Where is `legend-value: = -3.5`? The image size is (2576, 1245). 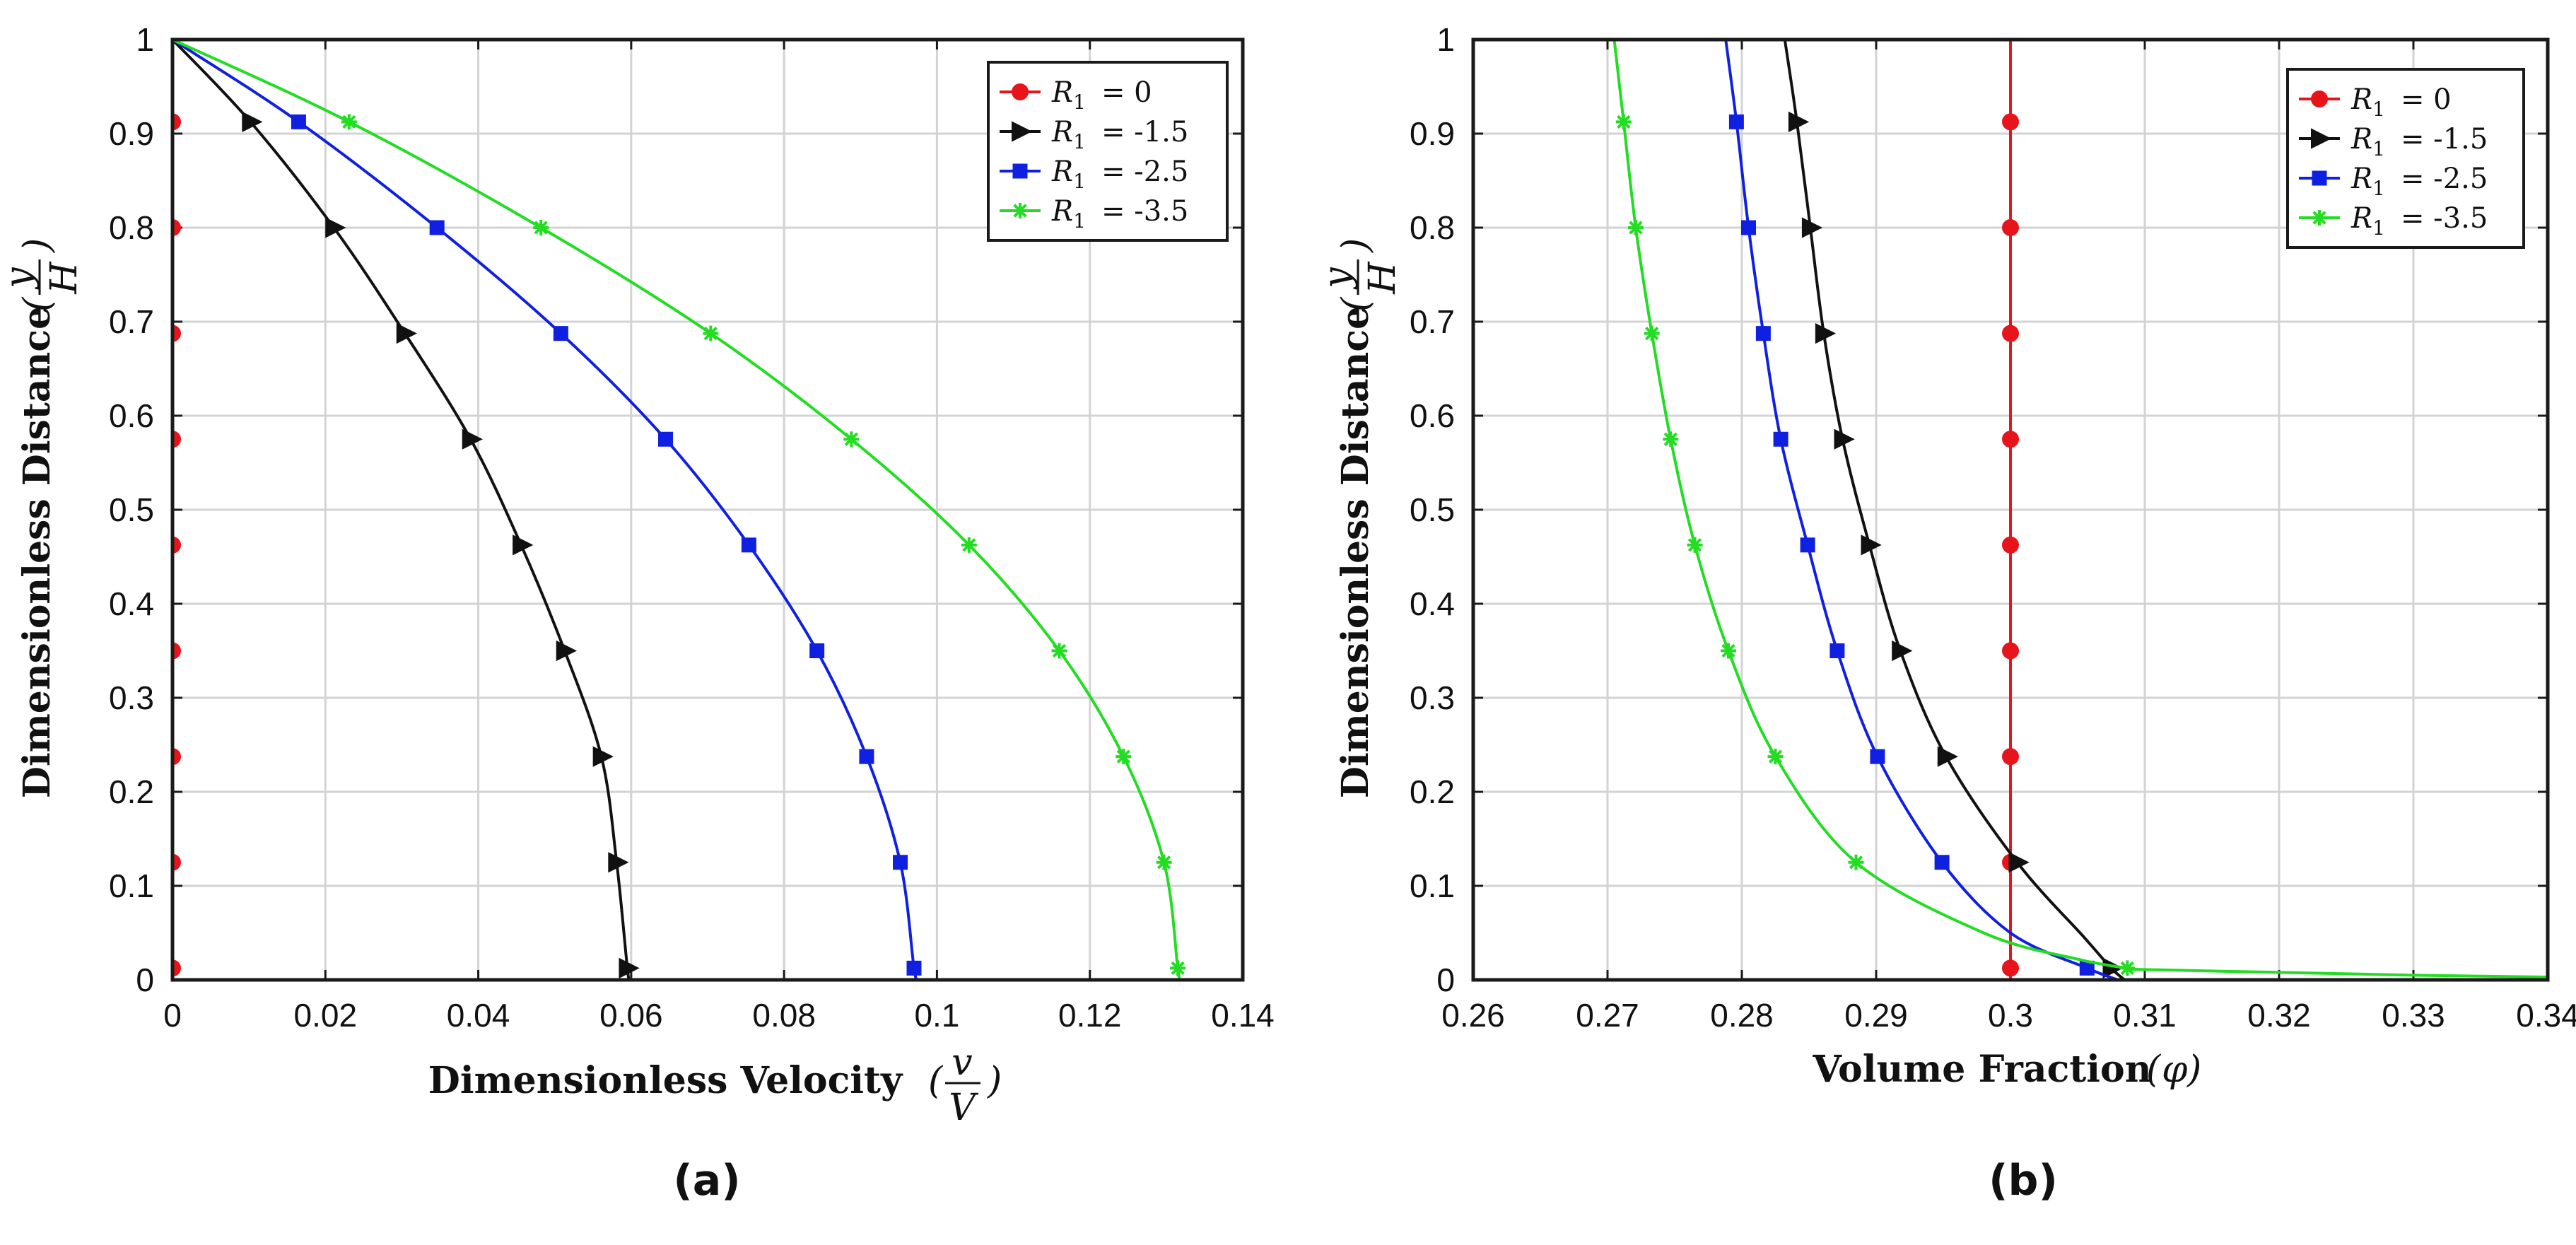 legend-value: = -3.5 is located at coordinates (1144, 211).